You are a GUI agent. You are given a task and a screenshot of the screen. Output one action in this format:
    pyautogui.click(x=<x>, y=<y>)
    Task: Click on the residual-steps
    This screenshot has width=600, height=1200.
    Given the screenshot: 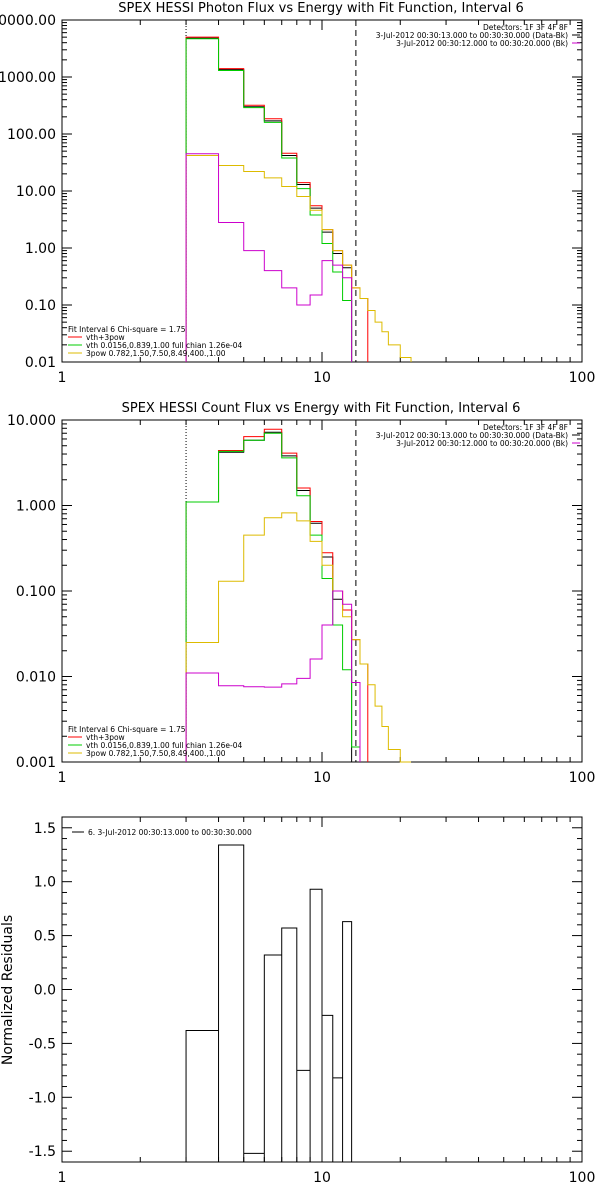 What is the action you would take?
    pyautogui.click(x=269, y=1003)
    